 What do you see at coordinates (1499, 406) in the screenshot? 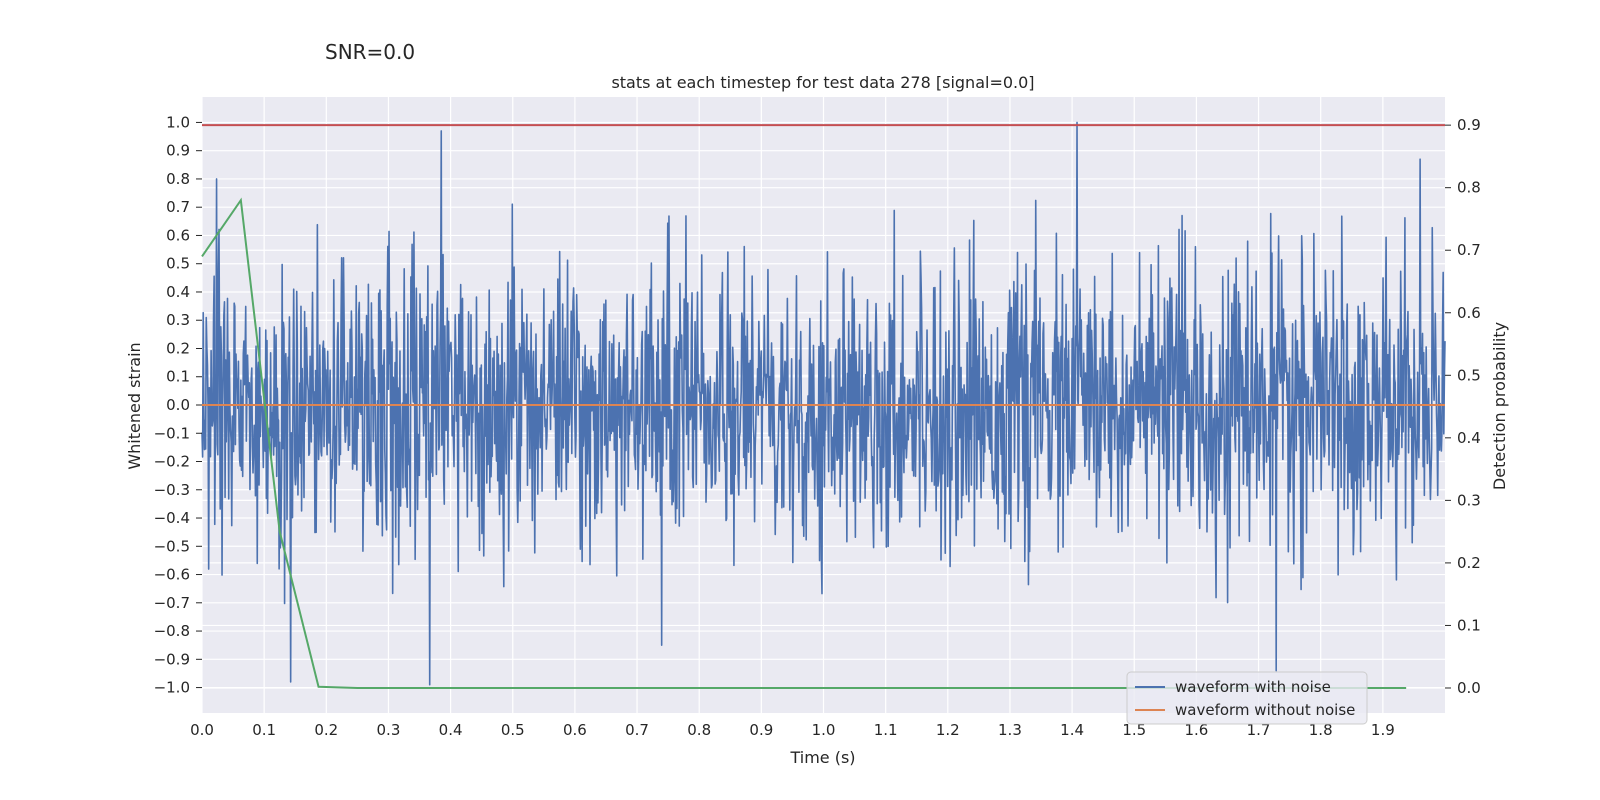
I see `y2-axis-label: Detection probability` at bounding box center [1499, 406].